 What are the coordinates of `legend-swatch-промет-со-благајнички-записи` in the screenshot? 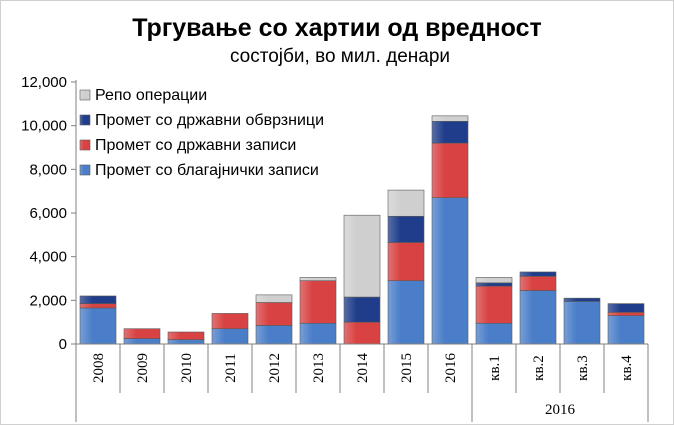 It's located at (85, 170).